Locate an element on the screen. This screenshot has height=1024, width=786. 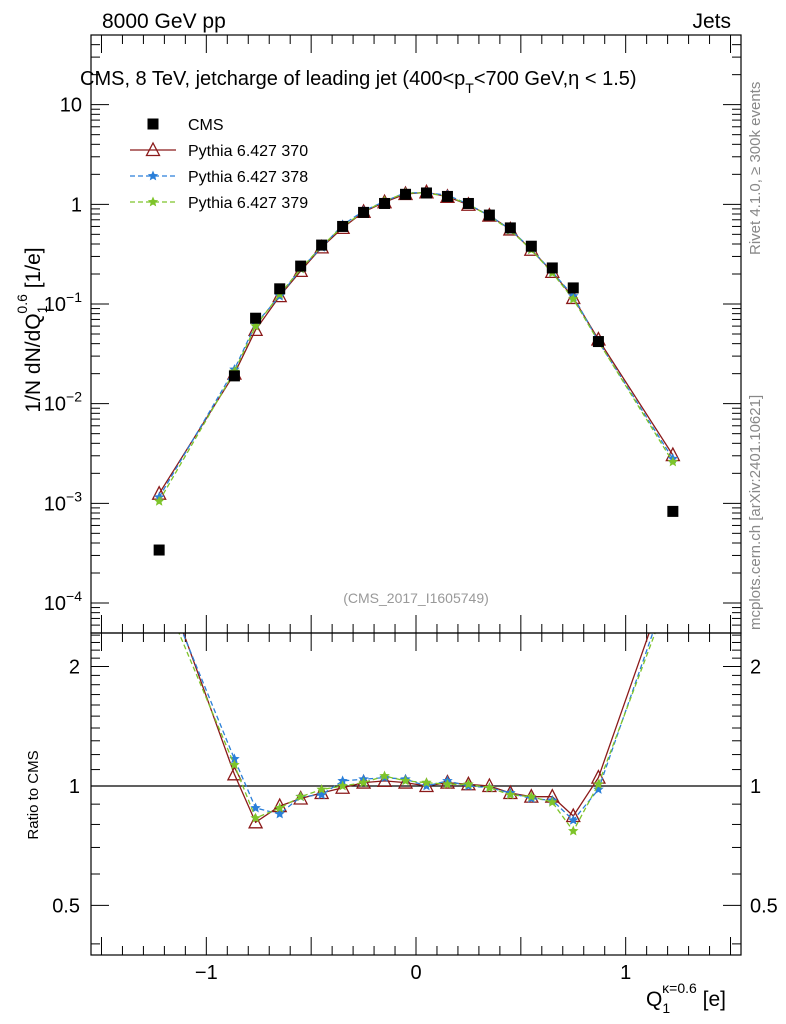
analysis-id: (CMS_2017_I1605749) is located at coordinates (416, 598).